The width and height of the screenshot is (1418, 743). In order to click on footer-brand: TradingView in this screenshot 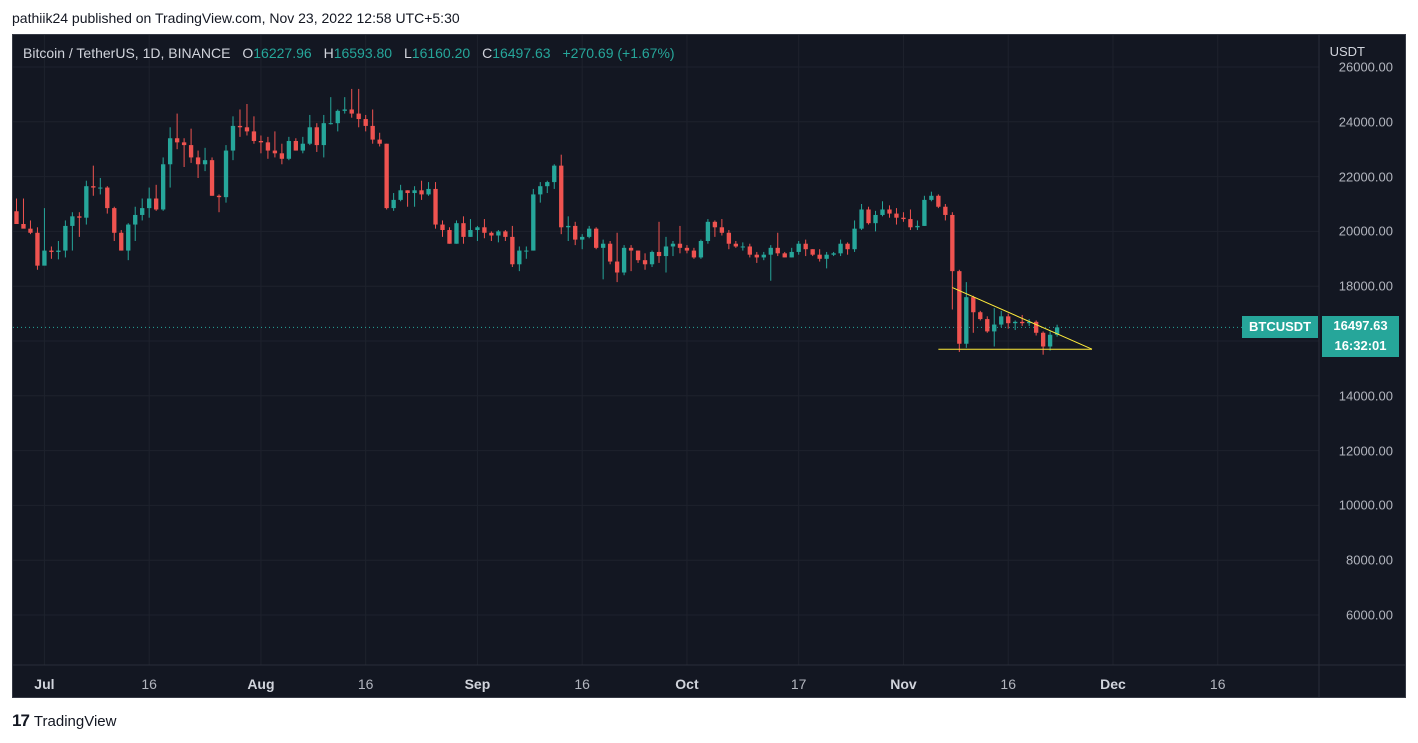, I will do `click(75, 721)`.